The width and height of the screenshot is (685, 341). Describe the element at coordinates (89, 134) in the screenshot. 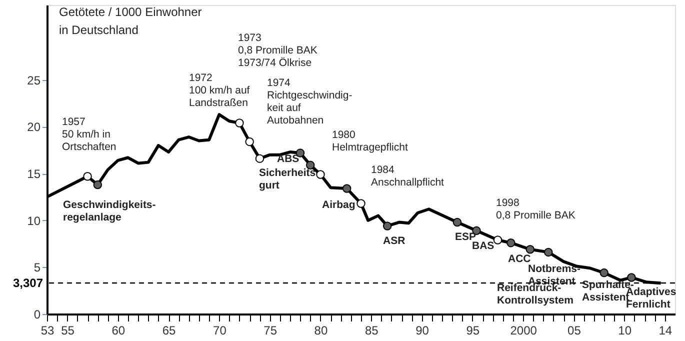

I see `annotation: 1957 50 km/h in Ortschaften` at that location.